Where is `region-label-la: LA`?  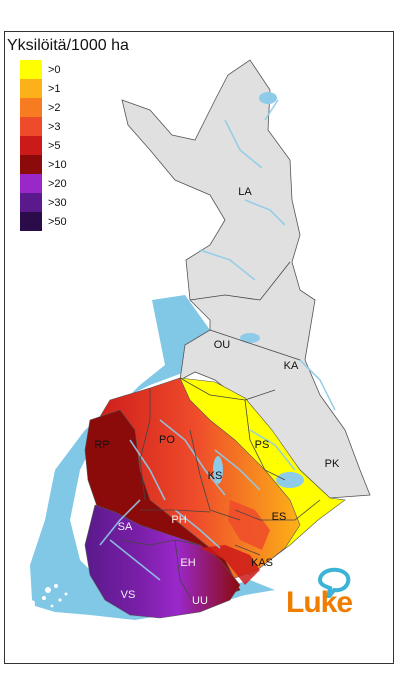
region-label-la: LA is located at coordinates (245, 192).